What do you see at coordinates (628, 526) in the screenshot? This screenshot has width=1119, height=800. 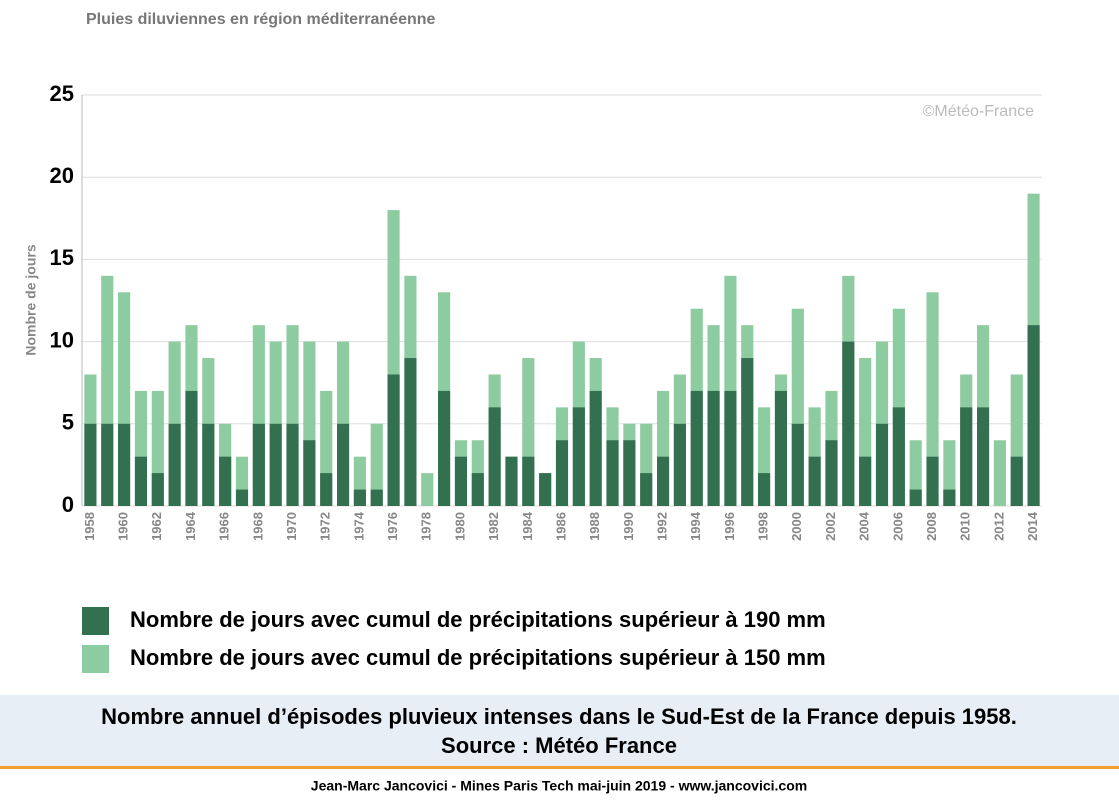 I see `x-tick-label: 1990` at bounding box center [628, 526].